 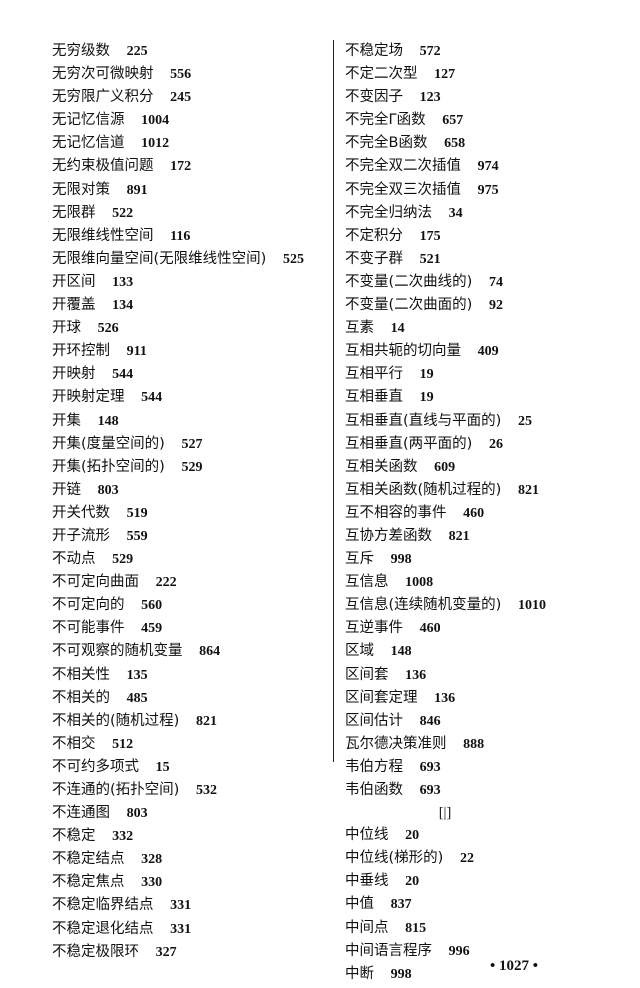 I want to click on page-reference: 135, so click(x=137, y=675).